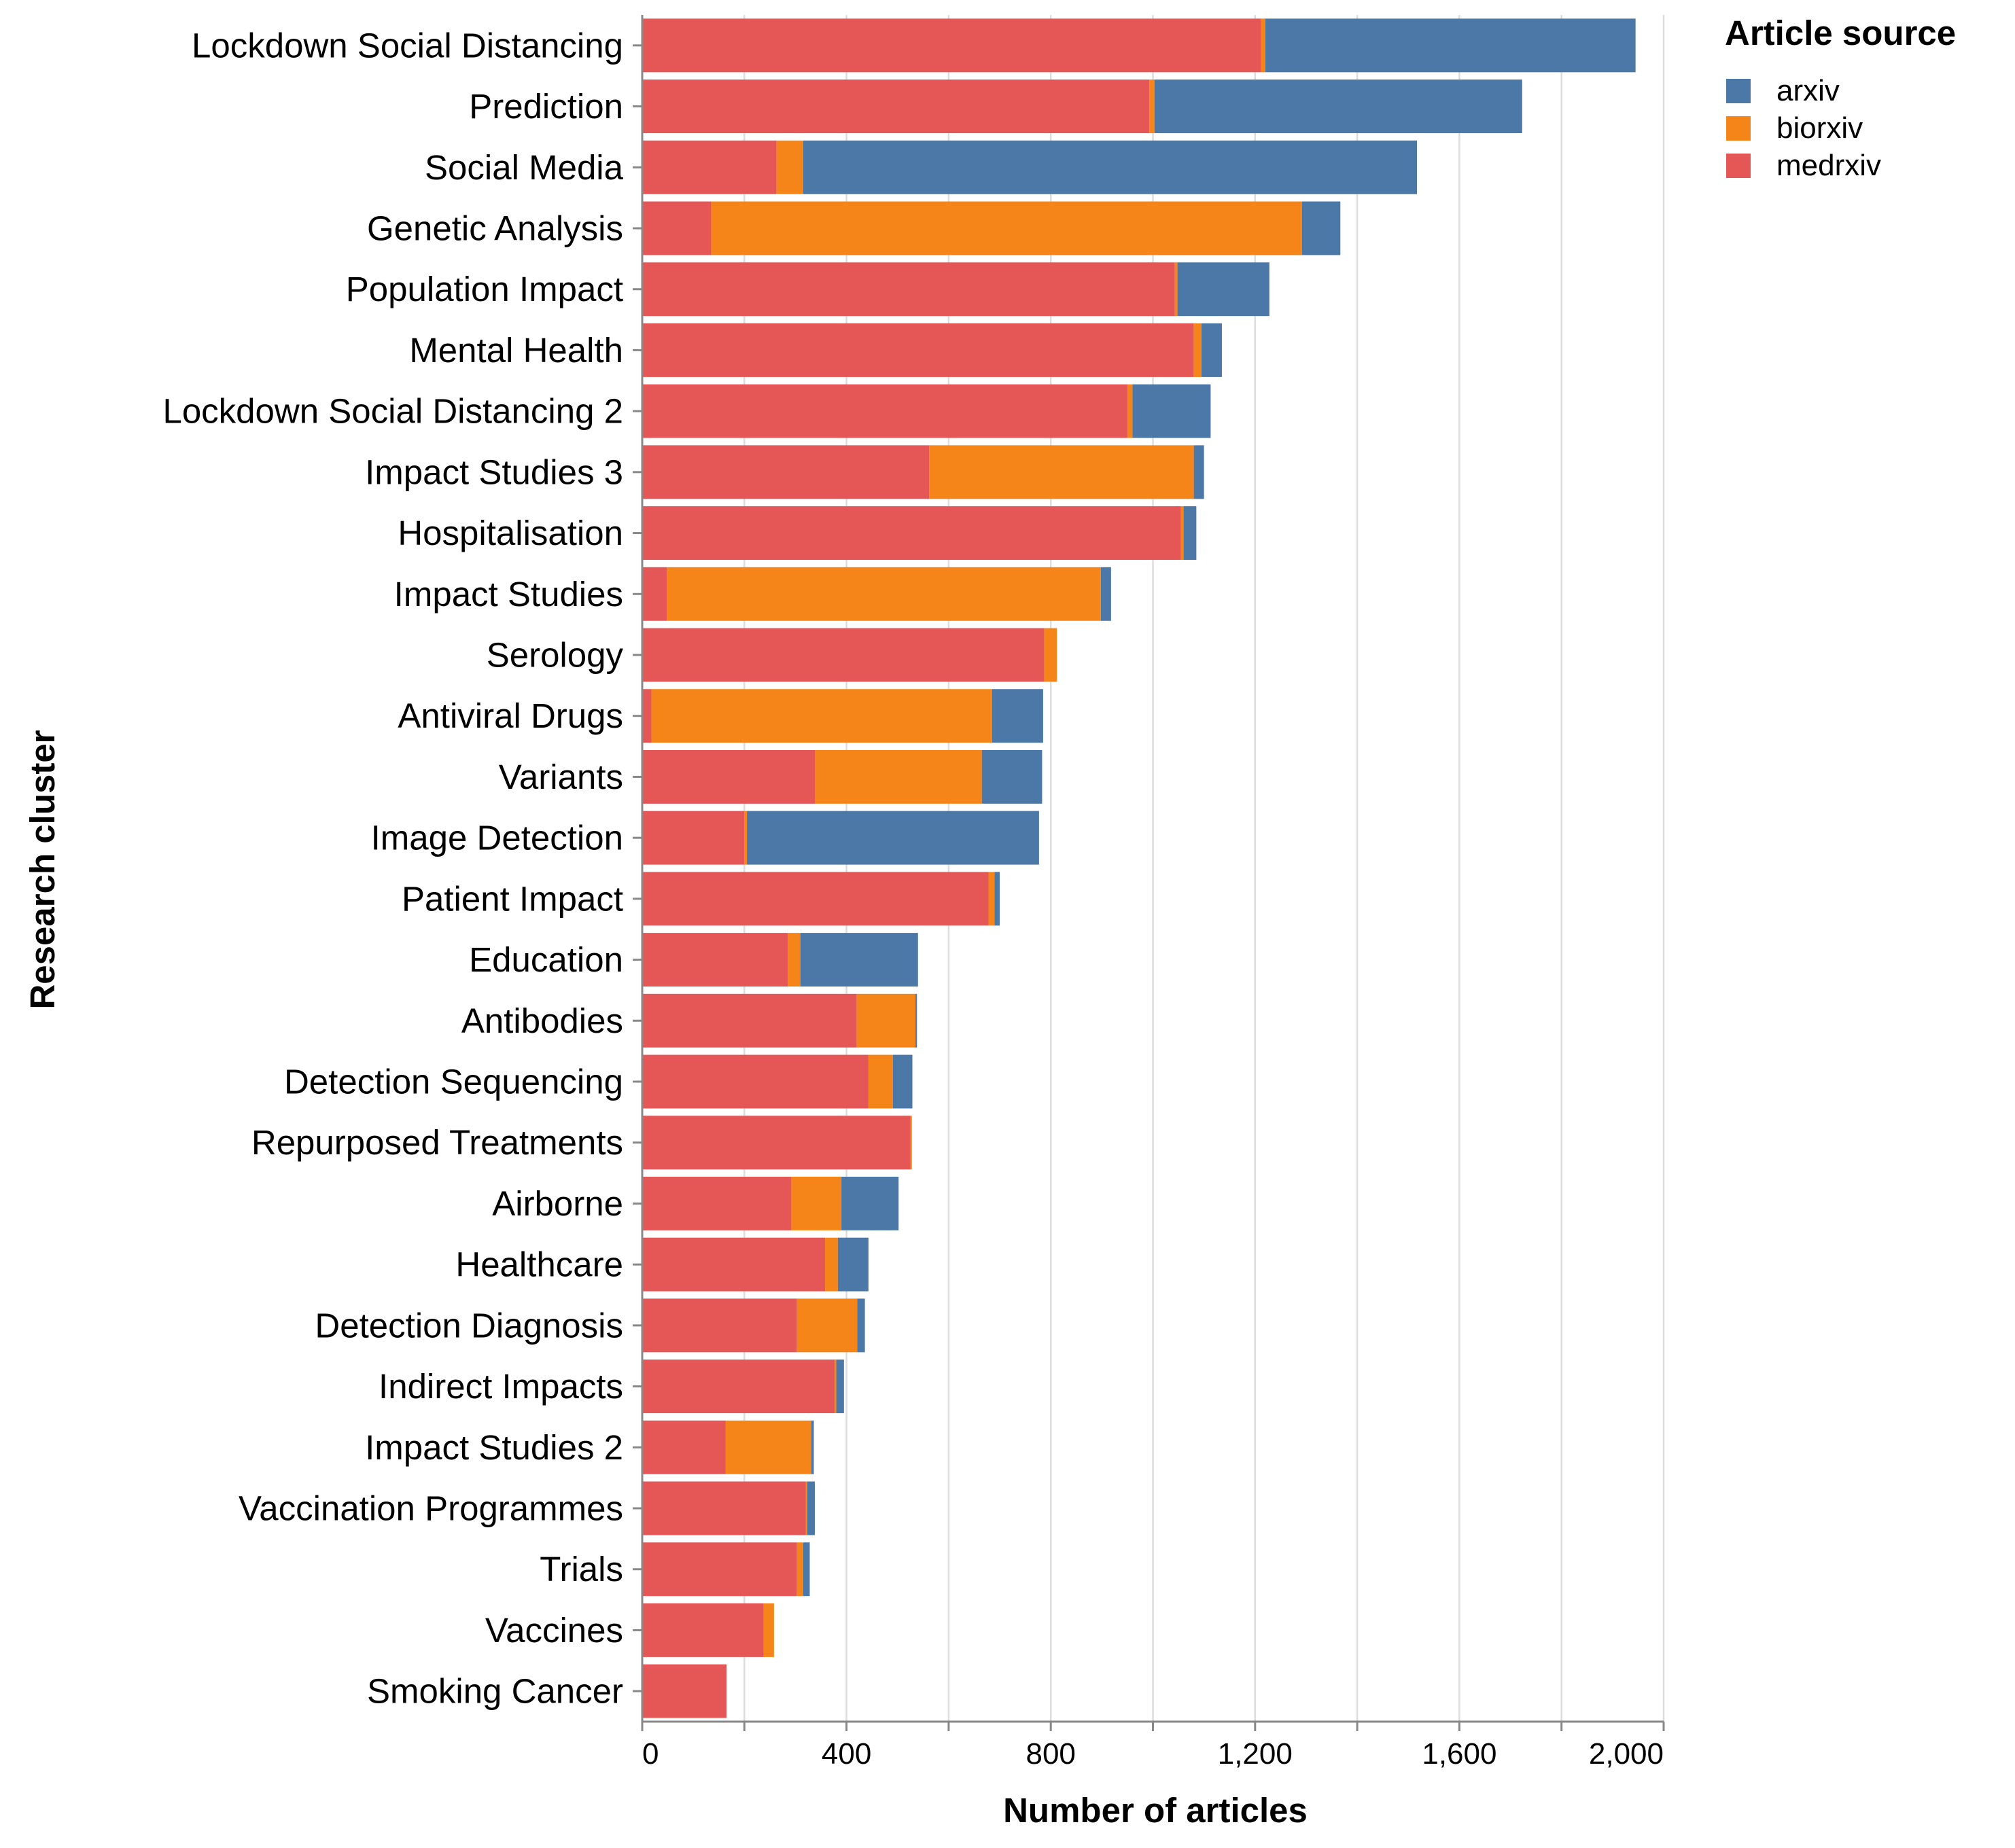 This screenshot has width=2015, height=1848. I want to click on y-axis-title: Research cluster, so click(42, 869).